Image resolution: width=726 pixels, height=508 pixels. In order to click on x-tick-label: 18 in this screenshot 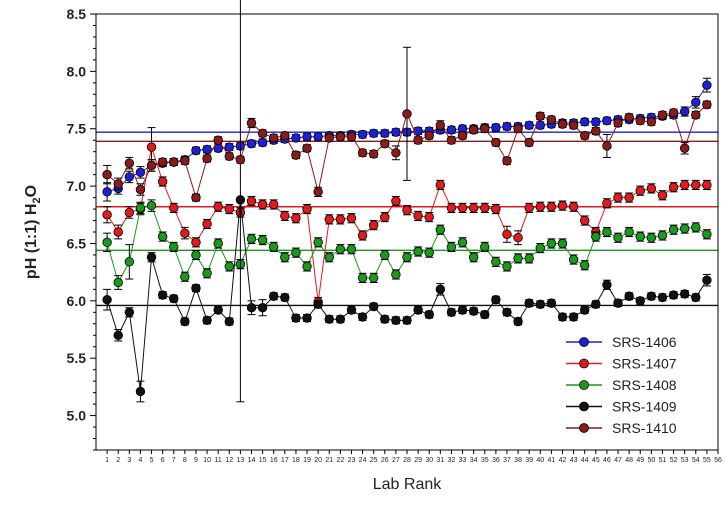, I will do `click(296, 460)`.